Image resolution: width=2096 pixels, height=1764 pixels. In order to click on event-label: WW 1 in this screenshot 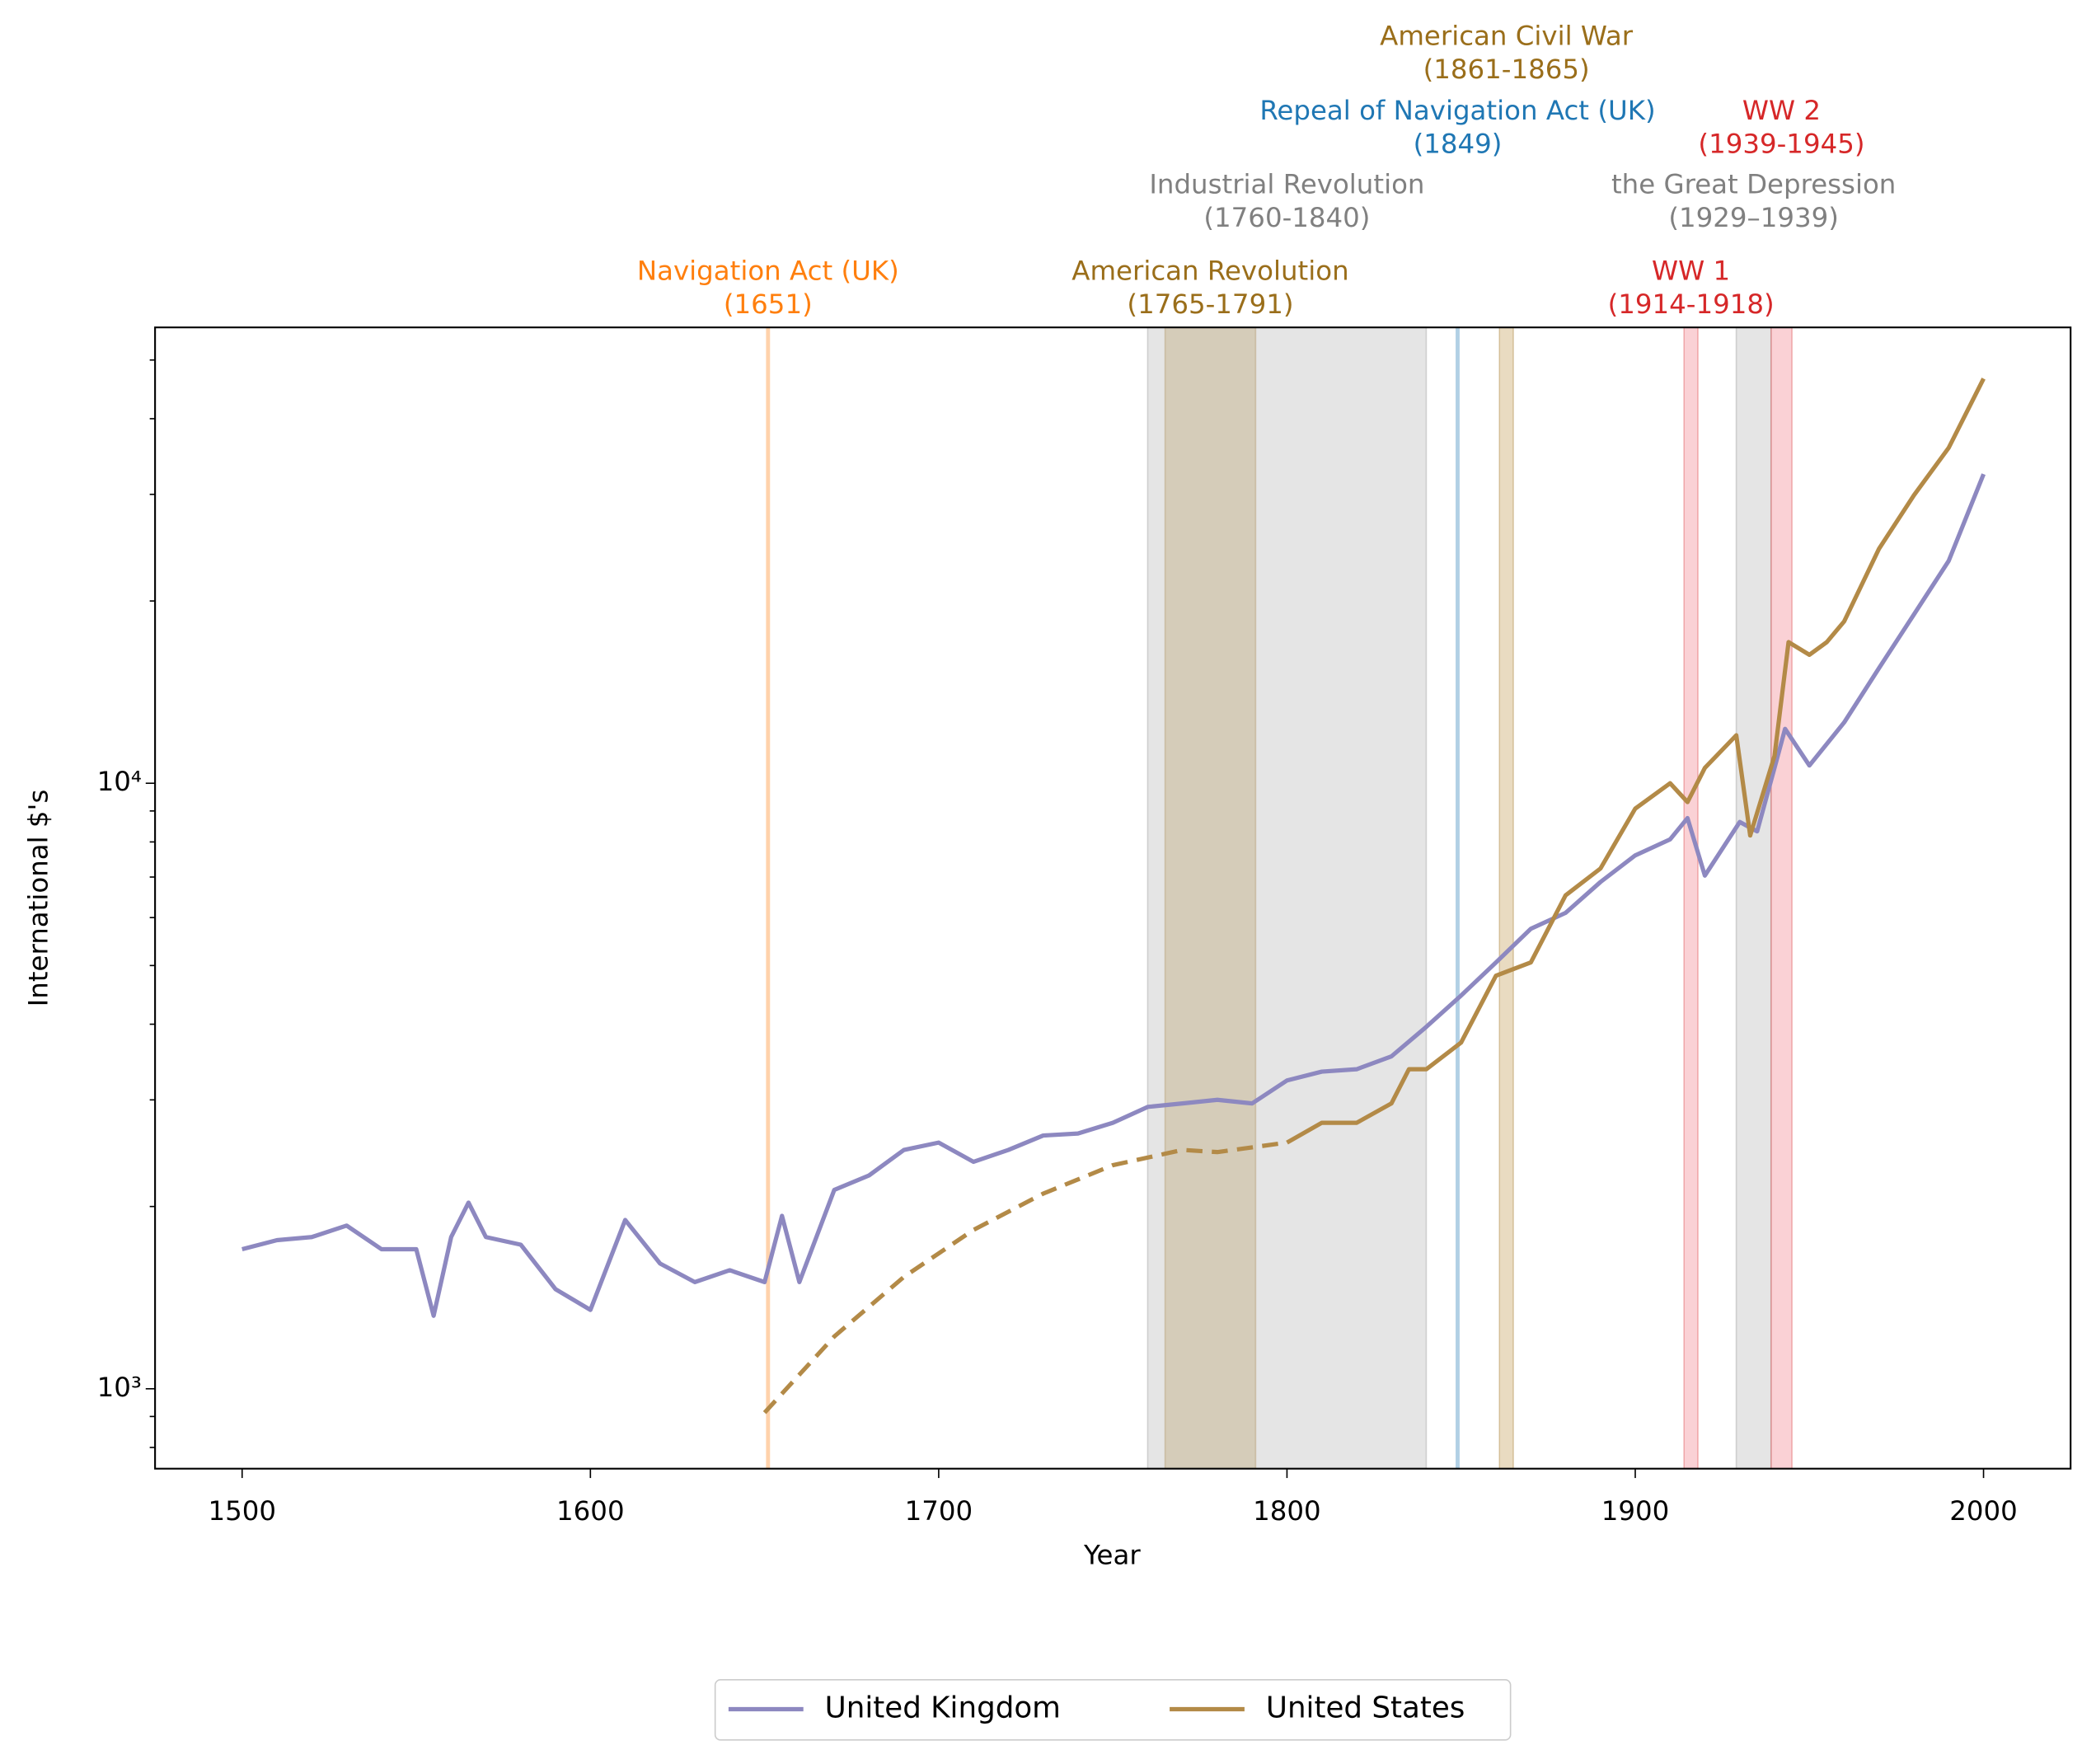, I will do `click(1691, 271)`.